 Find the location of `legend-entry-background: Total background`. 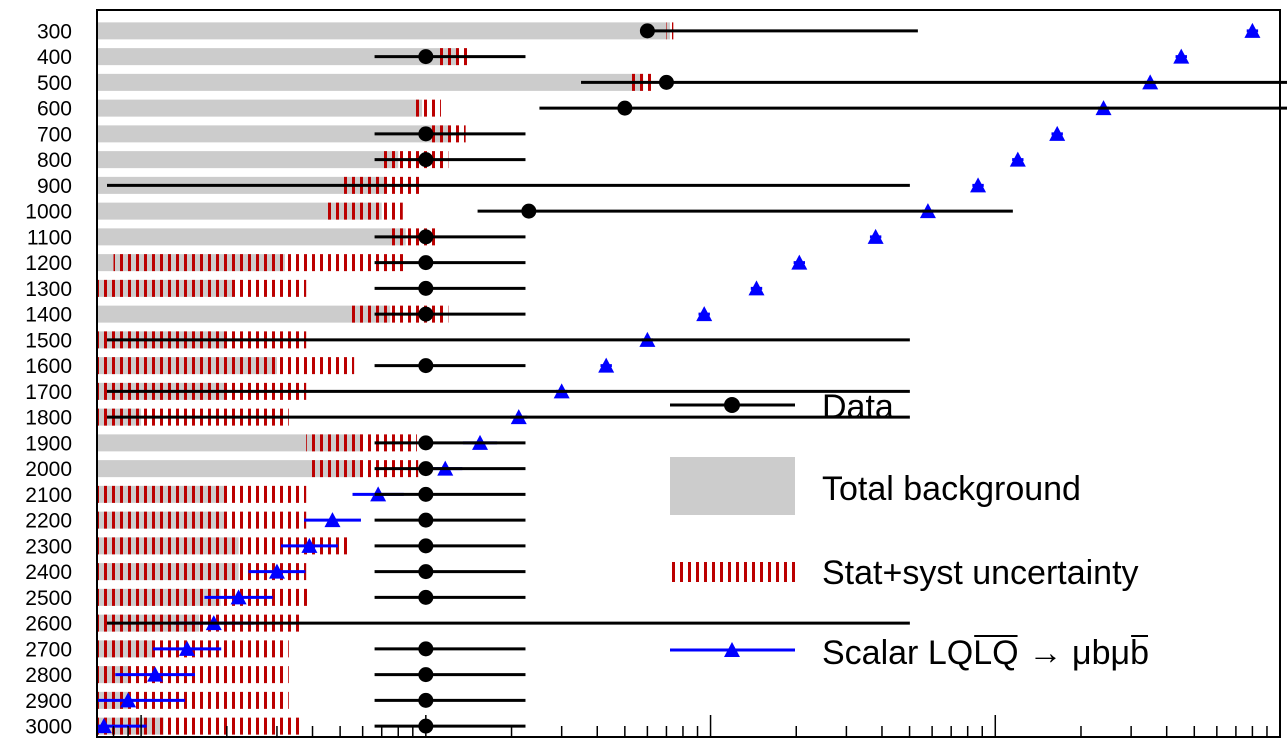

legend-entry-background: Total background is located at coordinates (875, 486).